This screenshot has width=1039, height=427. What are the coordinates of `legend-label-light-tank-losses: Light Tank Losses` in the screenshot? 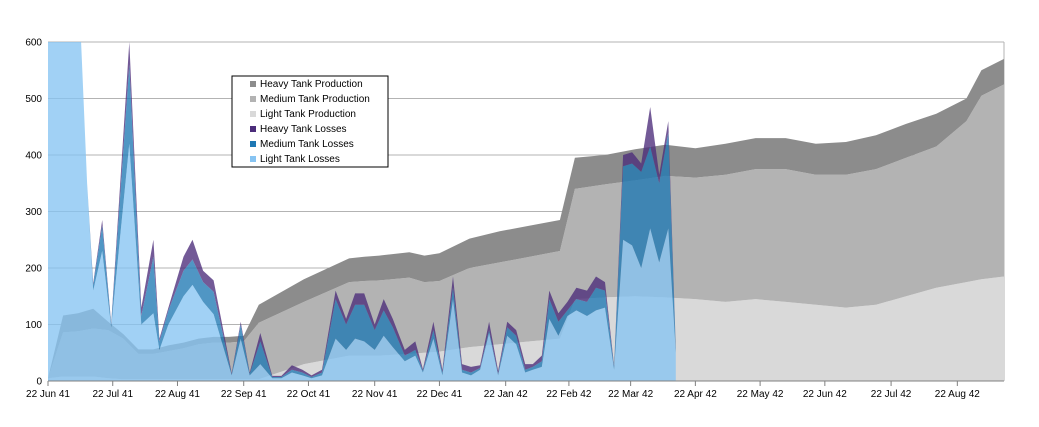 It's located at (300, 159).